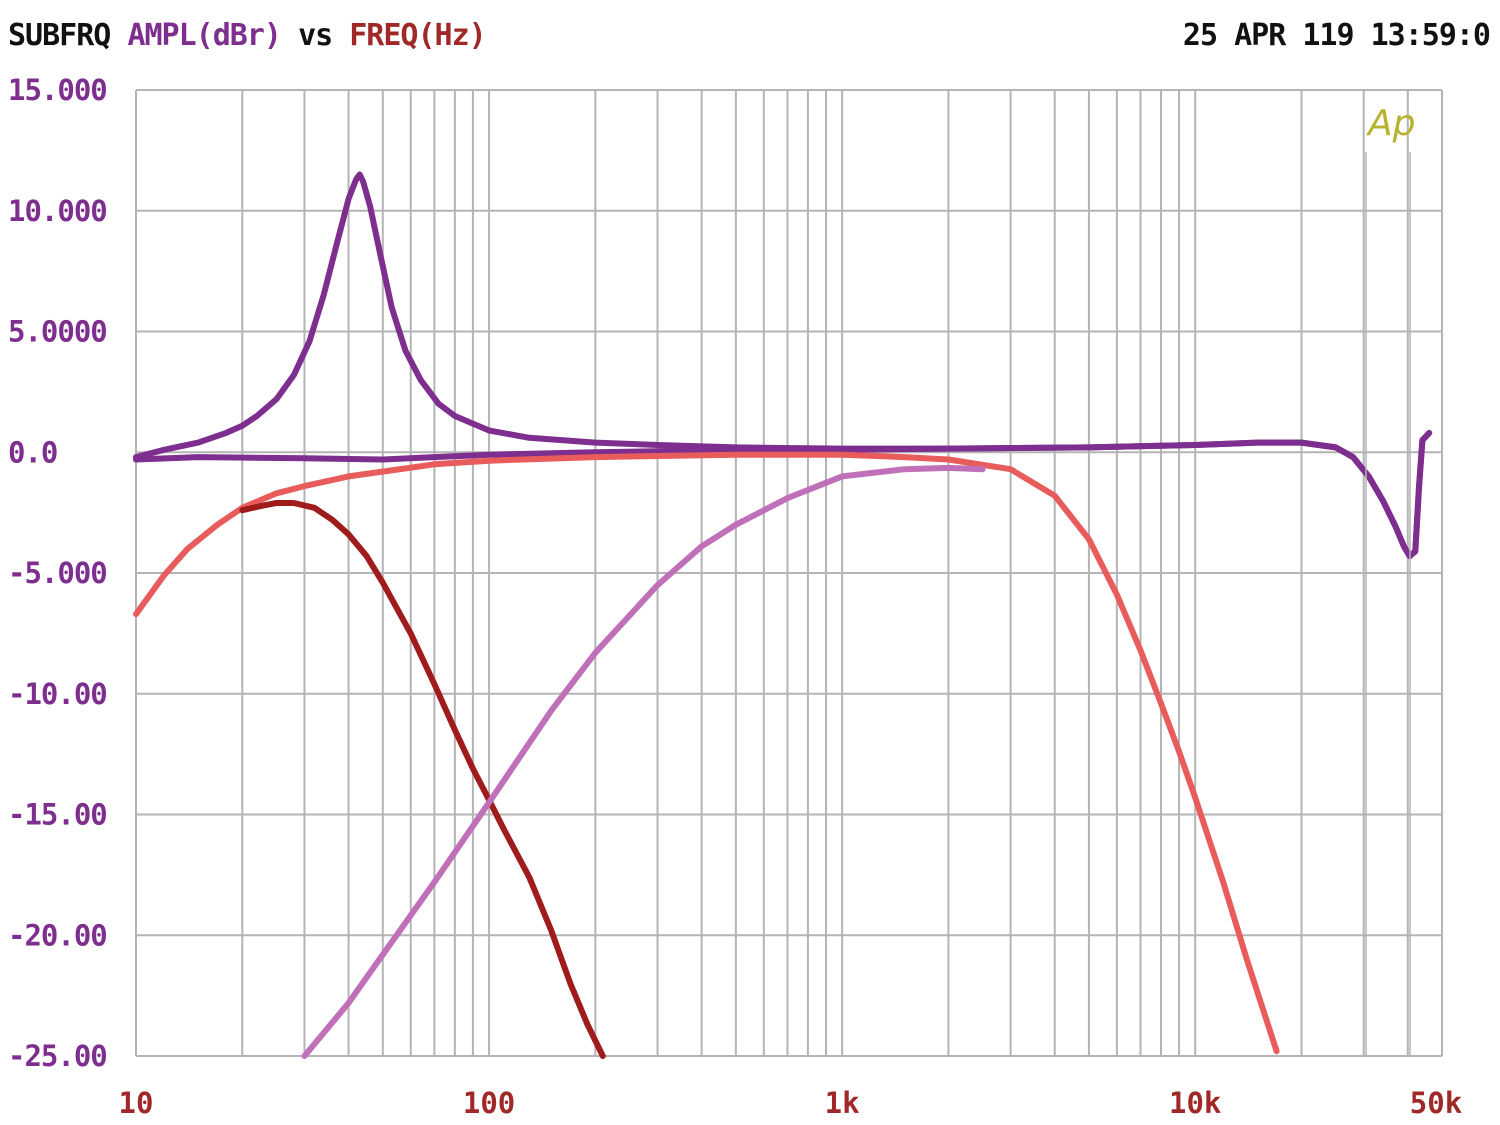 This screenshot has width=1500, height=1125. Describe the element at coordinates (57, 1056) in the screenshot. I see `y-tick-label: -25.00` at that location.